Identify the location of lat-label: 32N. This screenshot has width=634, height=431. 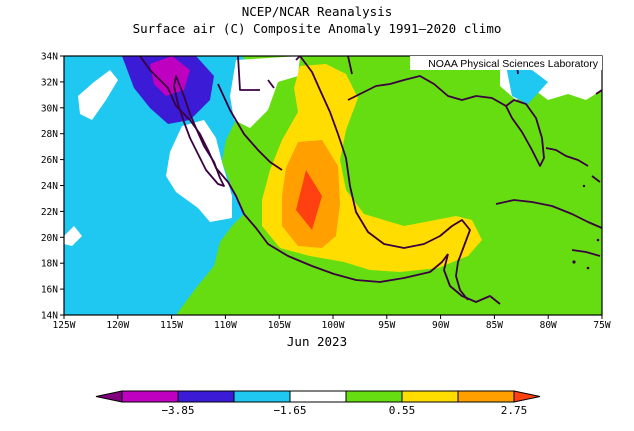
(49, 82).